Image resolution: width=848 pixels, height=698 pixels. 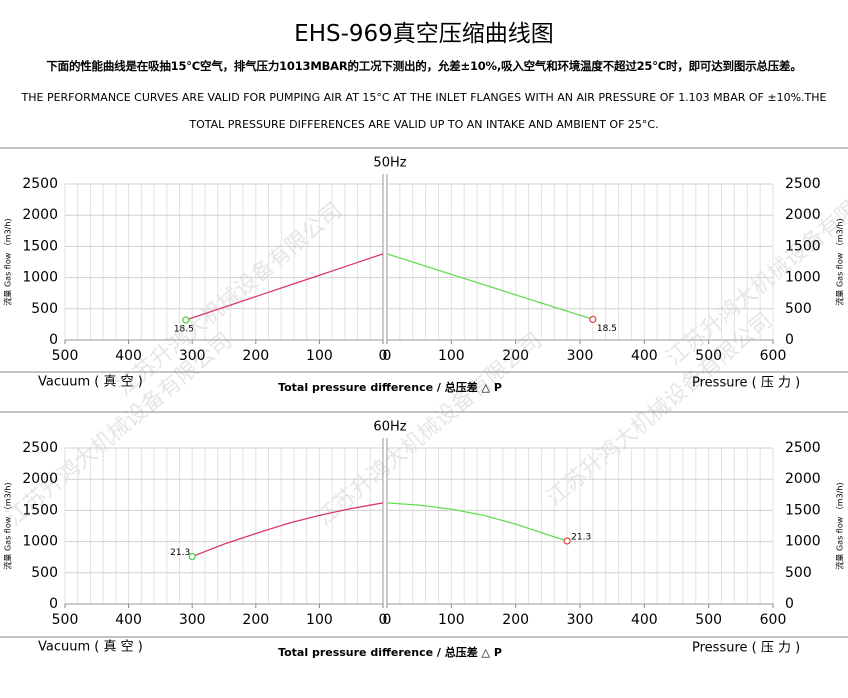 I want to click on chart-title: 60Hz, so click(x=389, y=427).